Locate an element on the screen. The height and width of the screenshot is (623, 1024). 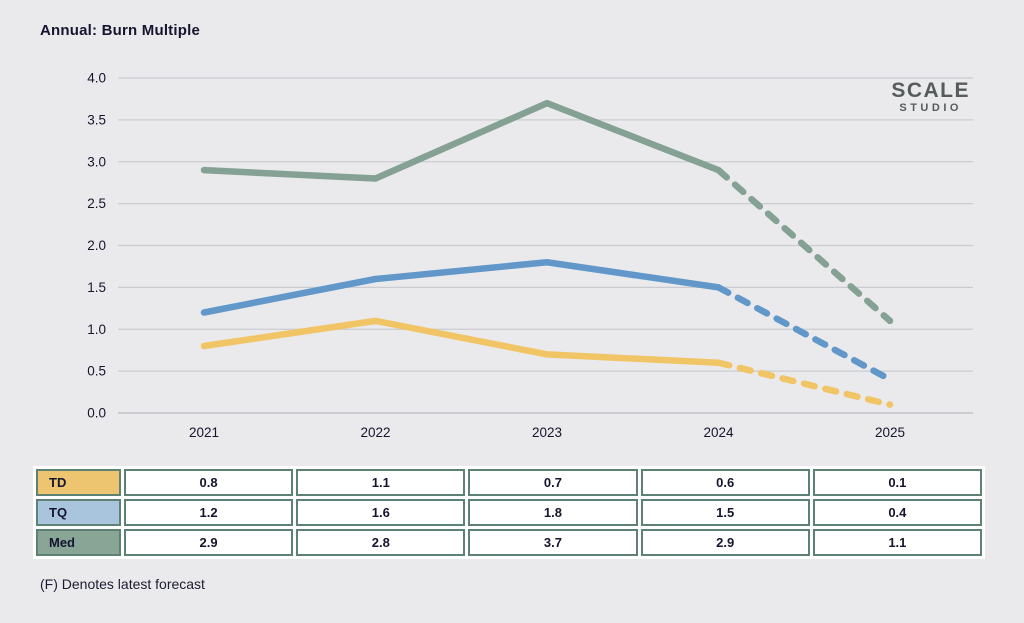
table-row-med: Med 2.9 2.8 3.7 2.9 1.1 is located at coordinates (509, 542).